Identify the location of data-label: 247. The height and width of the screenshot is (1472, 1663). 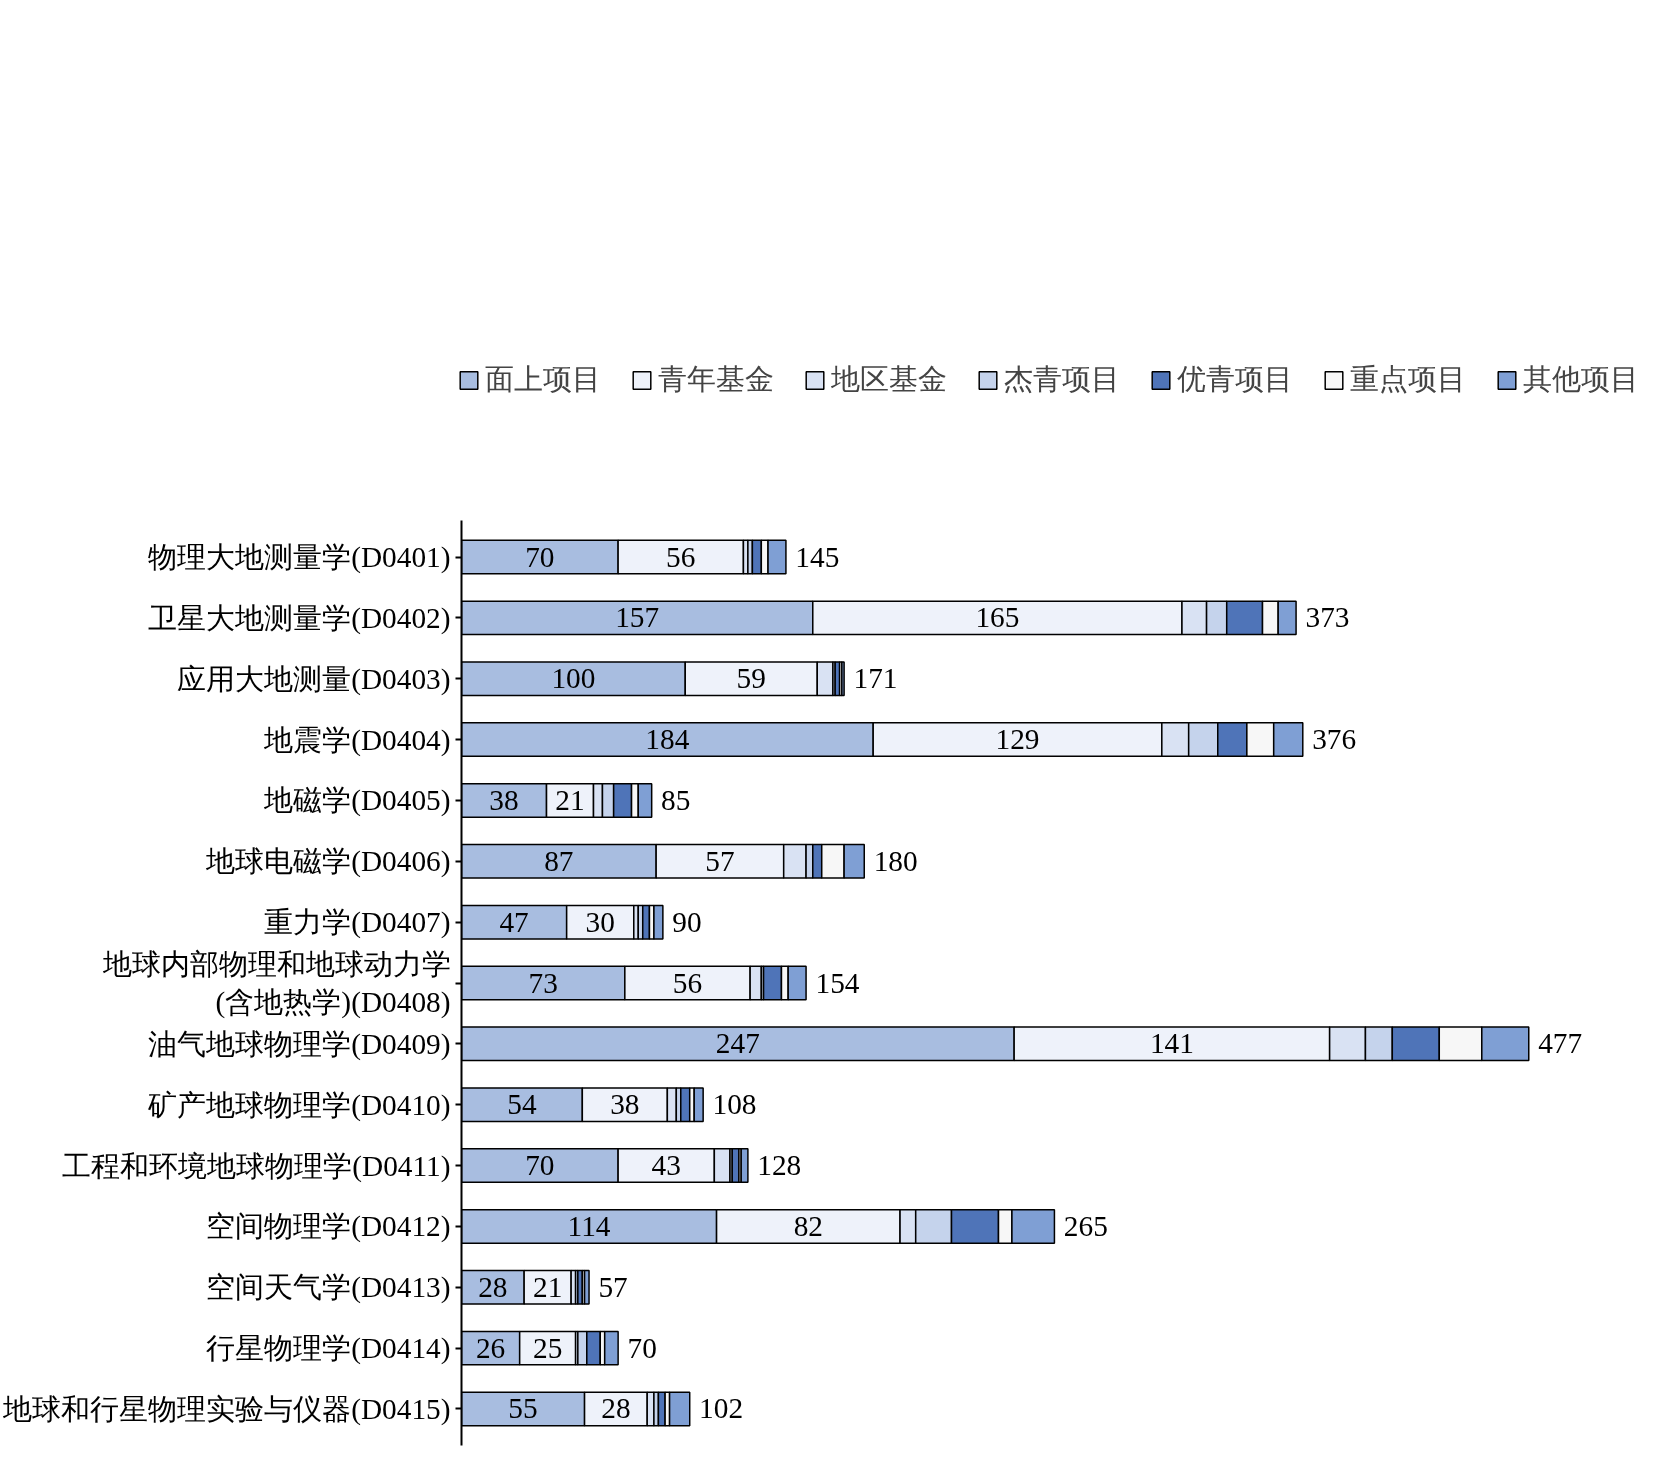
(737, 1043).